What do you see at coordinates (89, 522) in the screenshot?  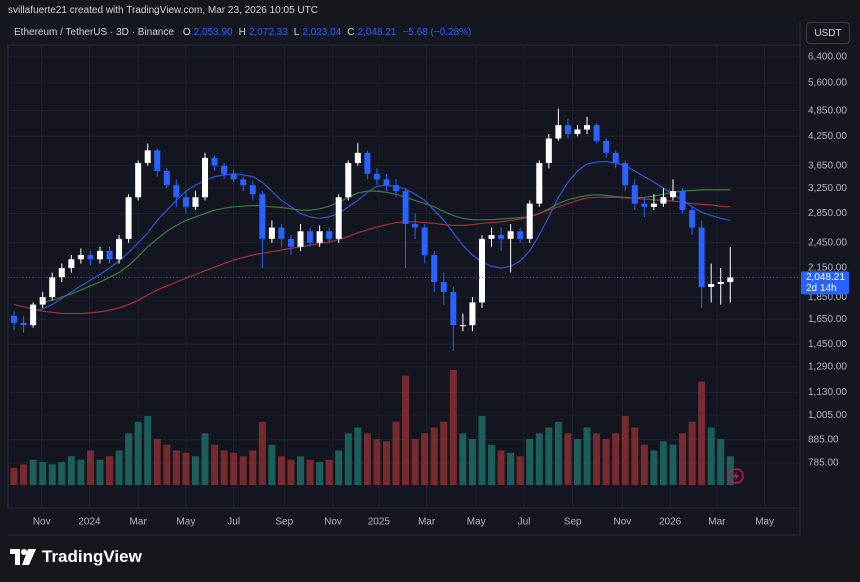 I see `x-tick-label: 2024` at bounding box center [89, 522].